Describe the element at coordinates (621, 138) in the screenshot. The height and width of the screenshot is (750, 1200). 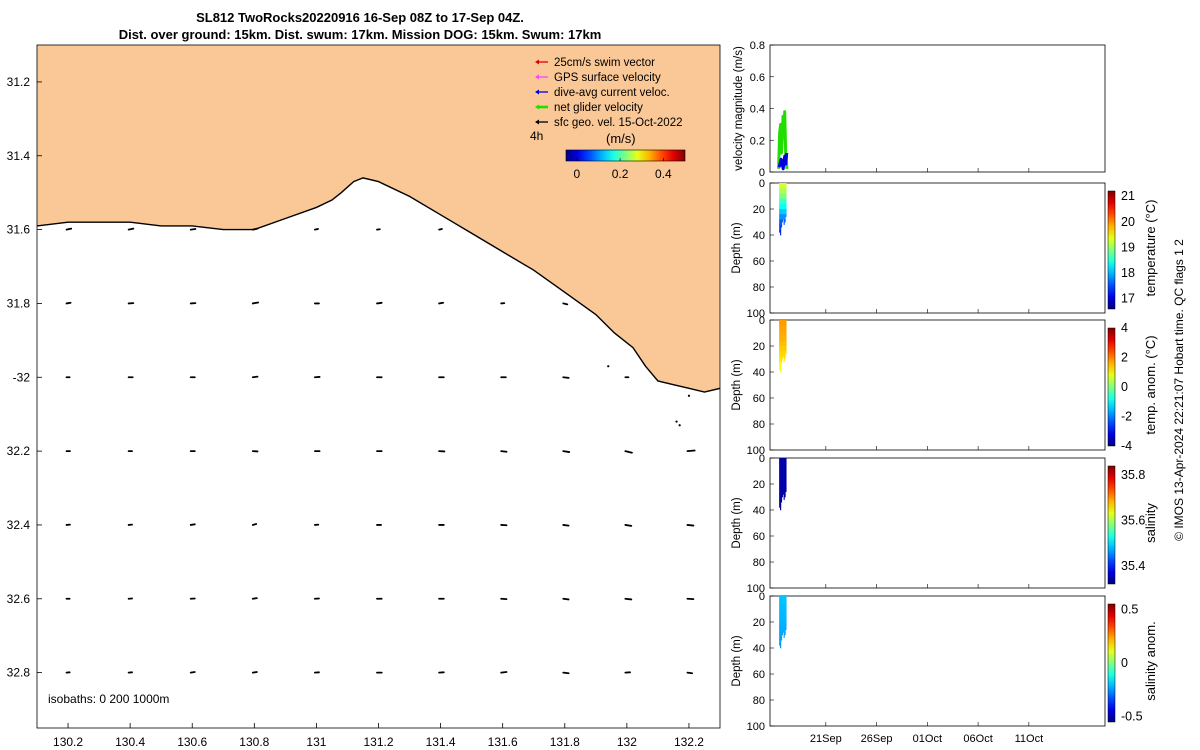
I see `map-colorbar-label: (m/s)` at that location.